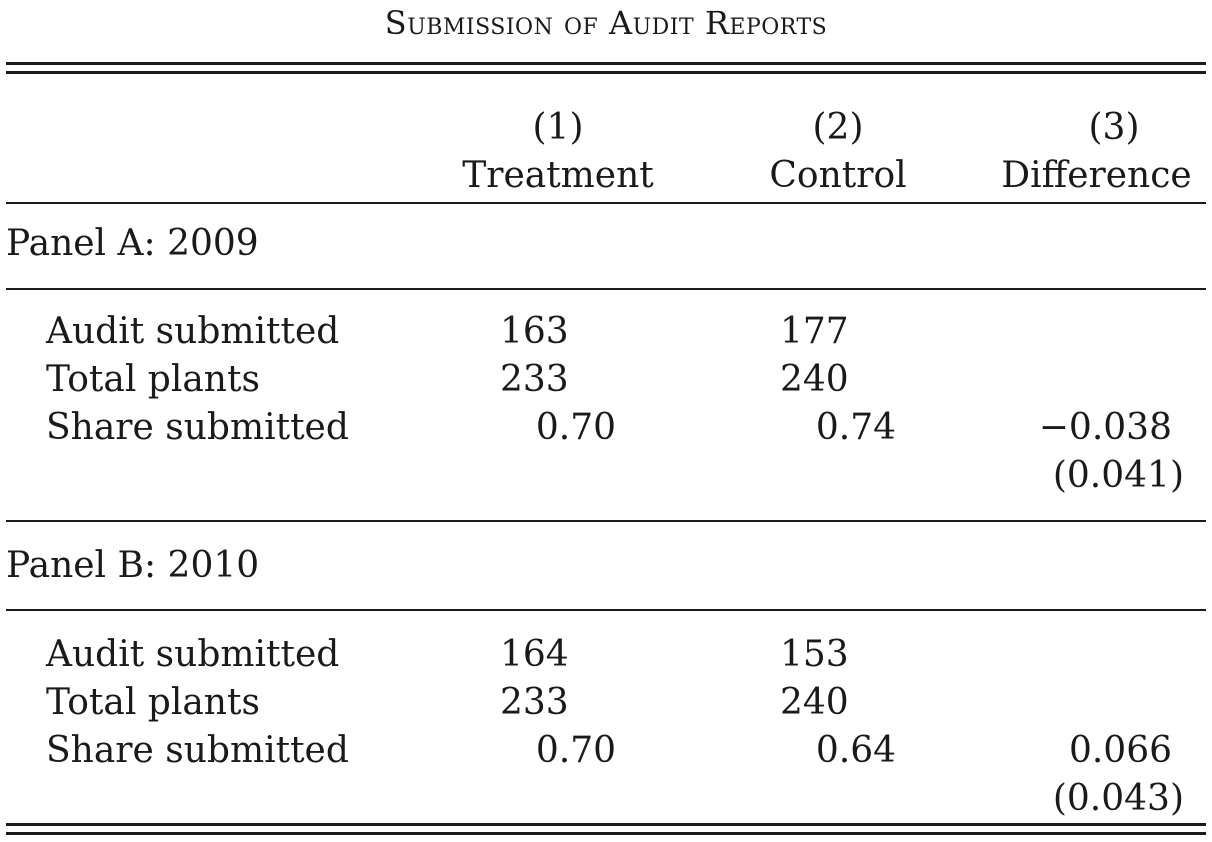 Image resolution: width=1212 pixels, height=842 pixels. What do you see at coordinates (606, 610) in the screenshot?
I see `panel-b-rule` at bounding box center [606, 610].